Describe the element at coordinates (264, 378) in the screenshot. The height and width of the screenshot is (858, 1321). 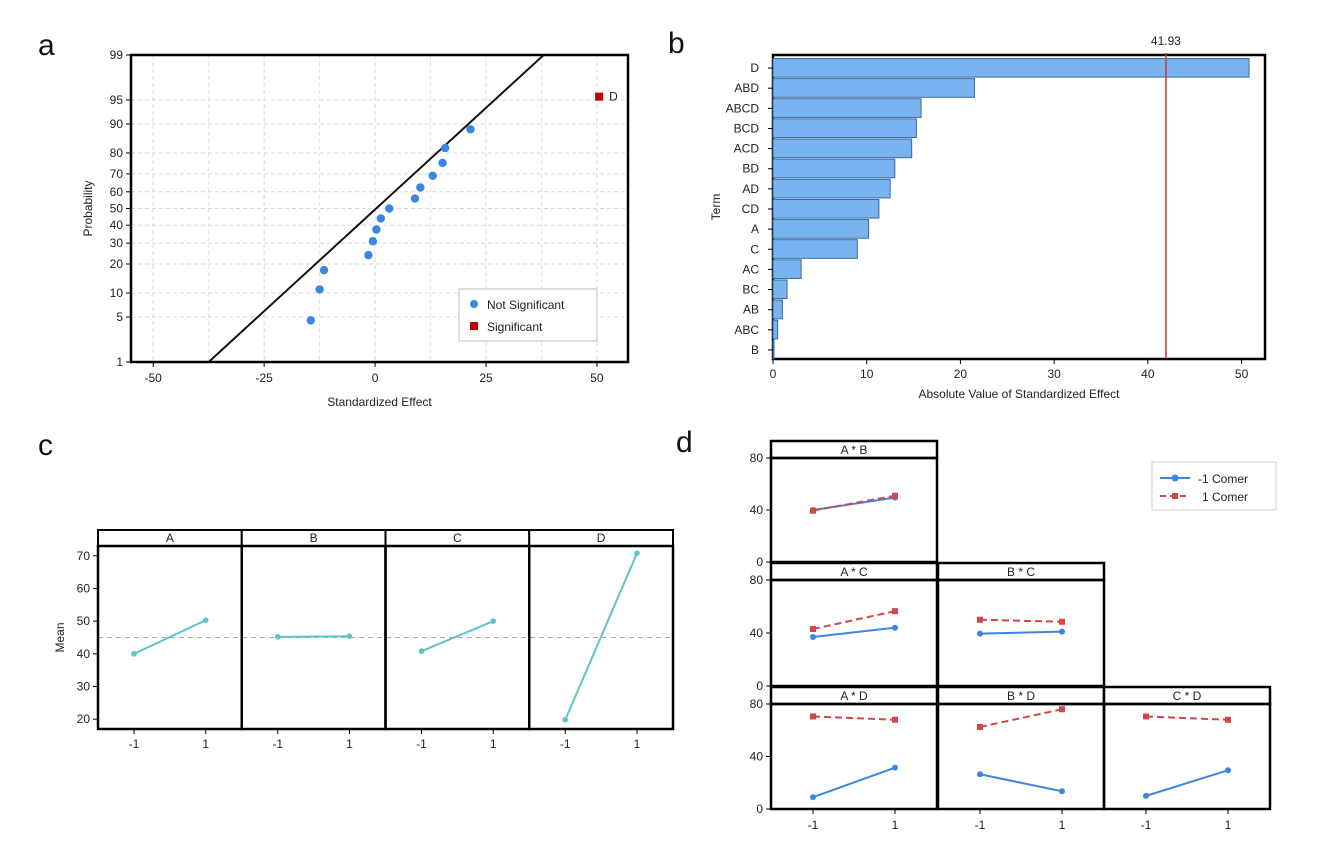
I see `x-tick-label: -25` at that location.